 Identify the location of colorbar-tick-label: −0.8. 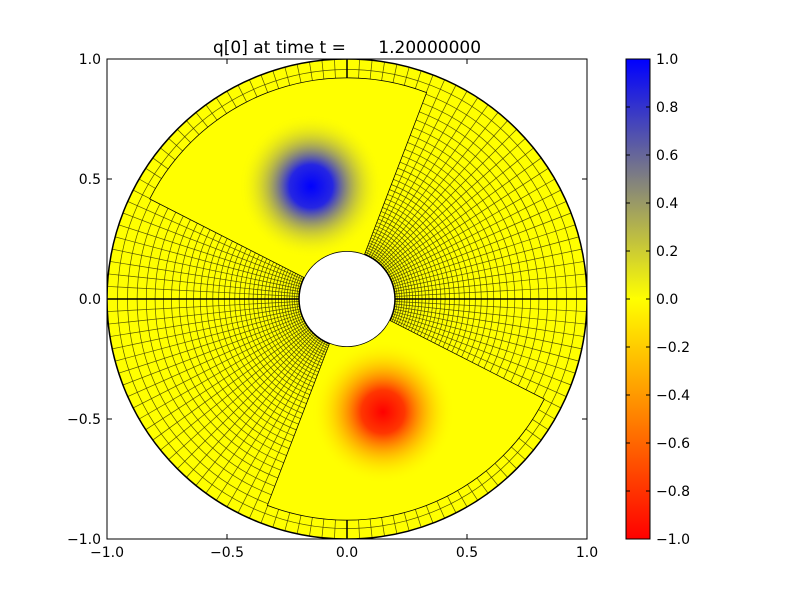
(673, 492).